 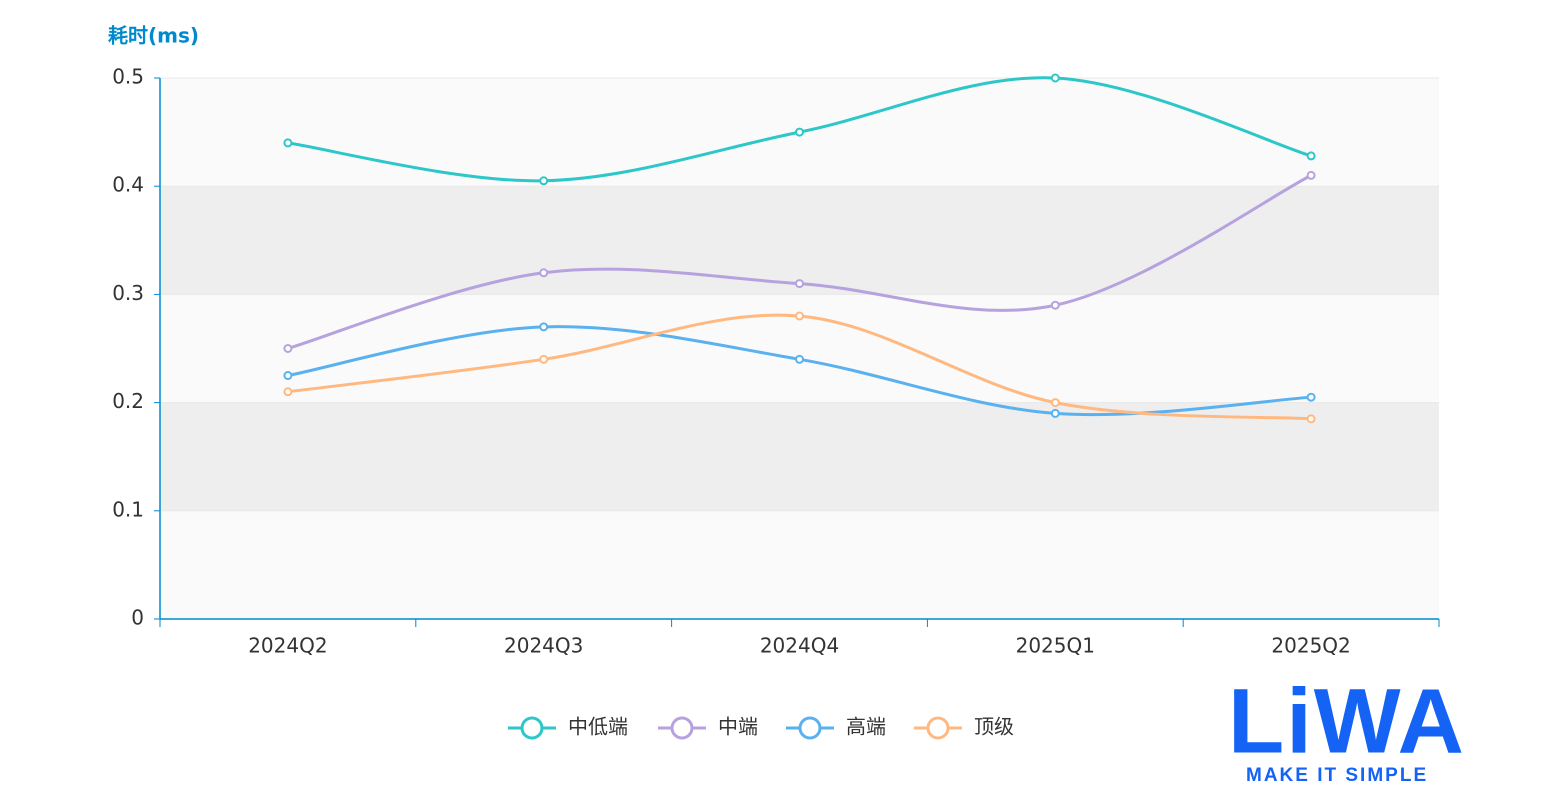 What do you see at coordinates (543, 646) in the screenshot?
I see `x-tick-label: 2024Q3` at bounding box center [543, 646].